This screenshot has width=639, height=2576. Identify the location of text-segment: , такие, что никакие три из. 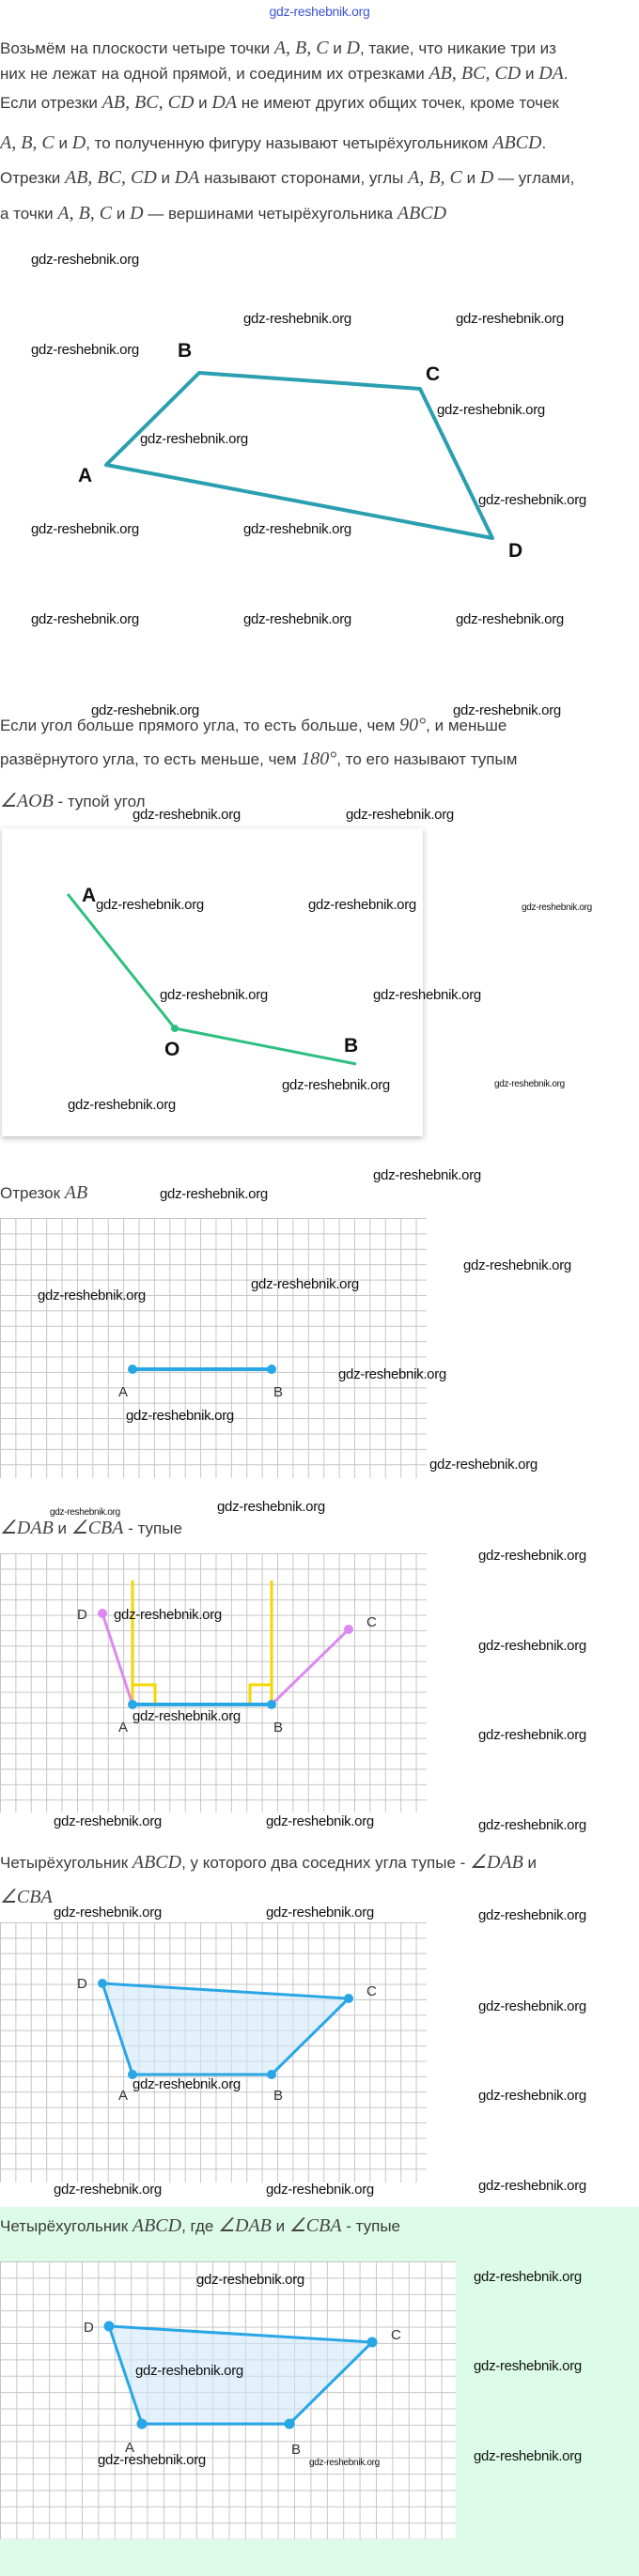
(458, 48).